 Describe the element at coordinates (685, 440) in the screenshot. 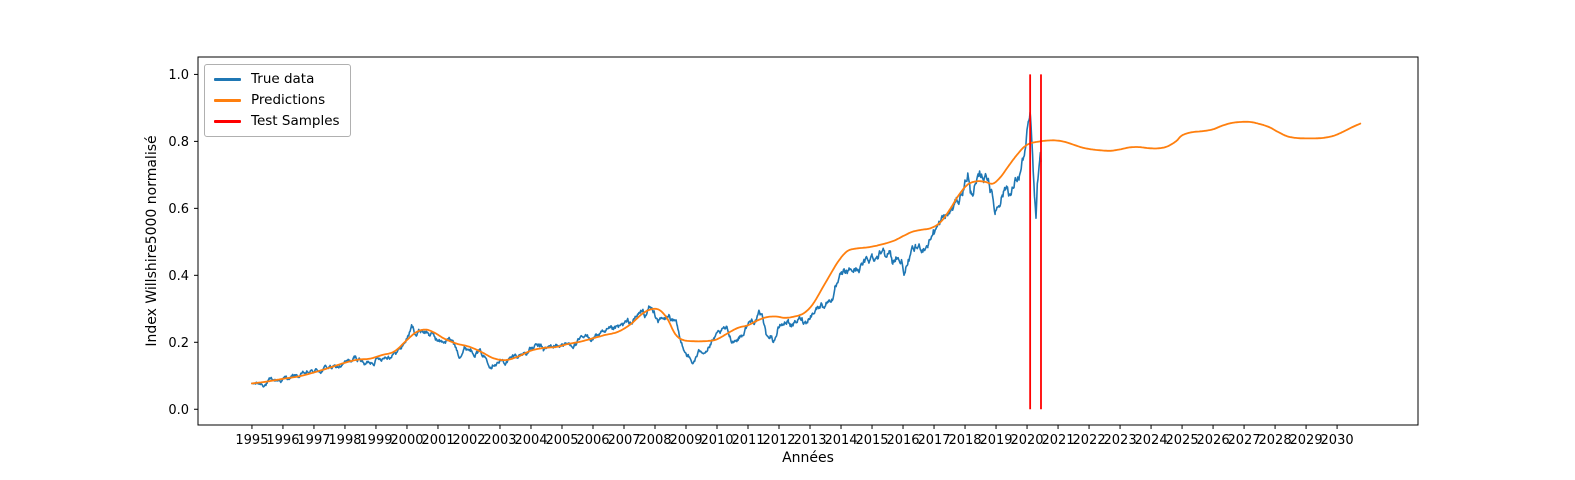

I see `x-tick-label-2009: 2009` at that location.